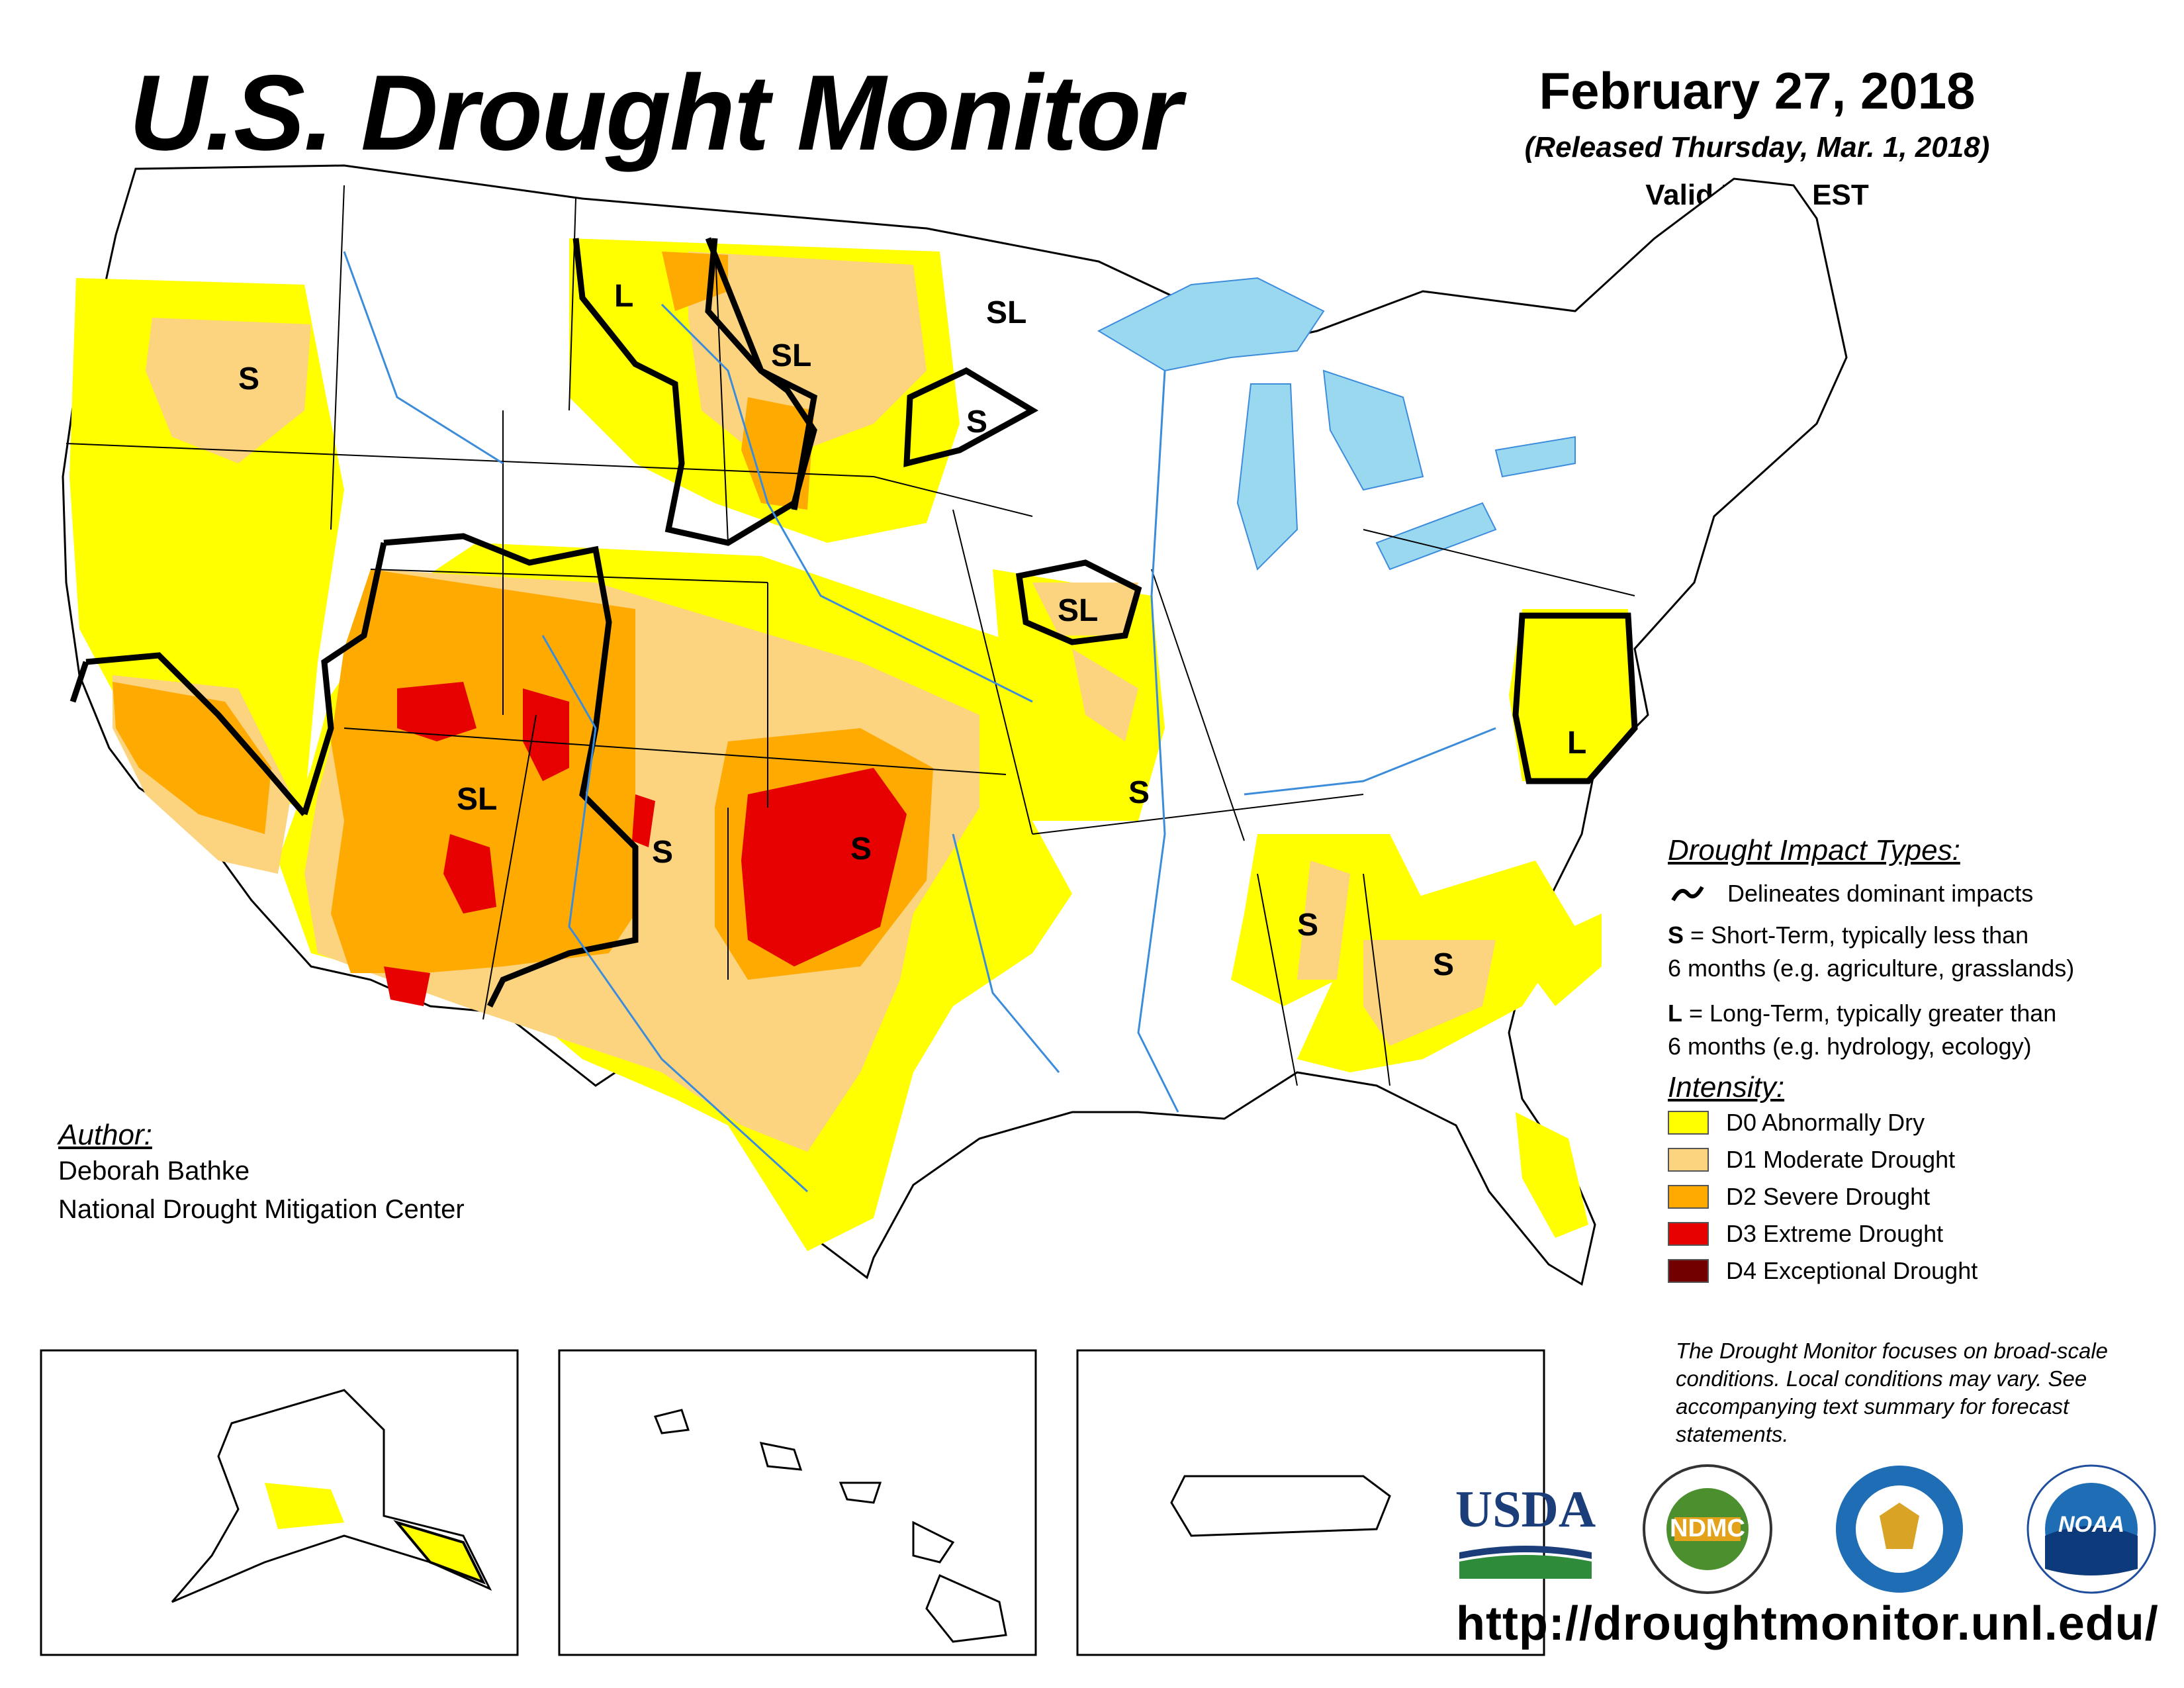  Describe the element at coordinates (1676, 935) in the screenshot. I see `short-term-key: S` at that location.